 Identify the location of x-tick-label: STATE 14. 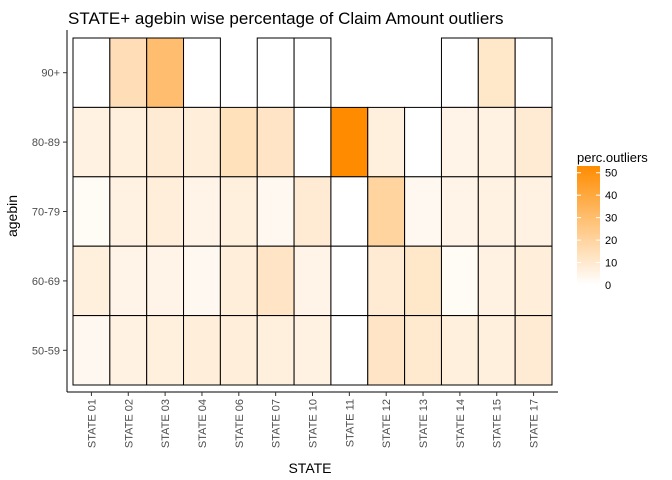
(461, 423).